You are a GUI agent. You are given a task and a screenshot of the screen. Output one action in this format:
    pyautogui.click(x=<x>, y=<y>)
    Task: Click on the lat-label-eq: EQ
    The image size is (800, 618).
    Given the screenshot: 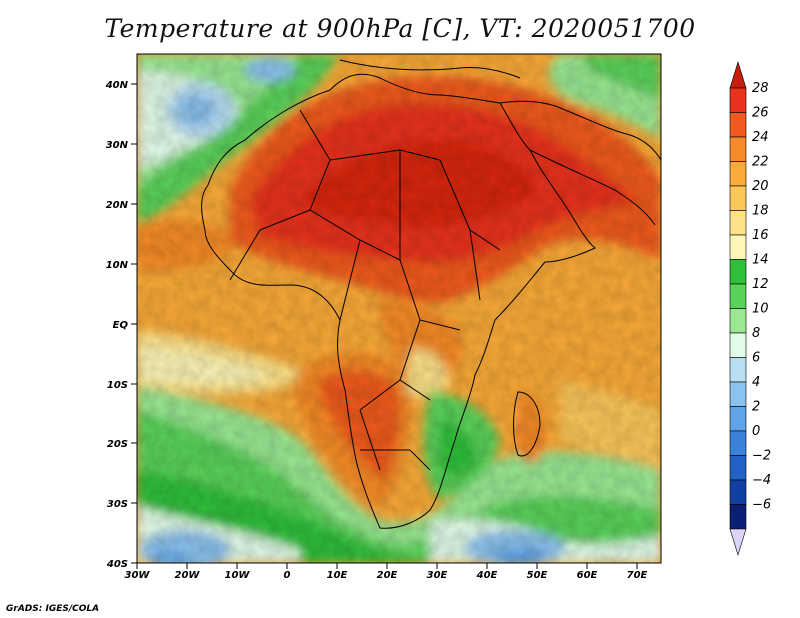 What is the action you would take?
    pyautogui.click(x=121, y=325)
    